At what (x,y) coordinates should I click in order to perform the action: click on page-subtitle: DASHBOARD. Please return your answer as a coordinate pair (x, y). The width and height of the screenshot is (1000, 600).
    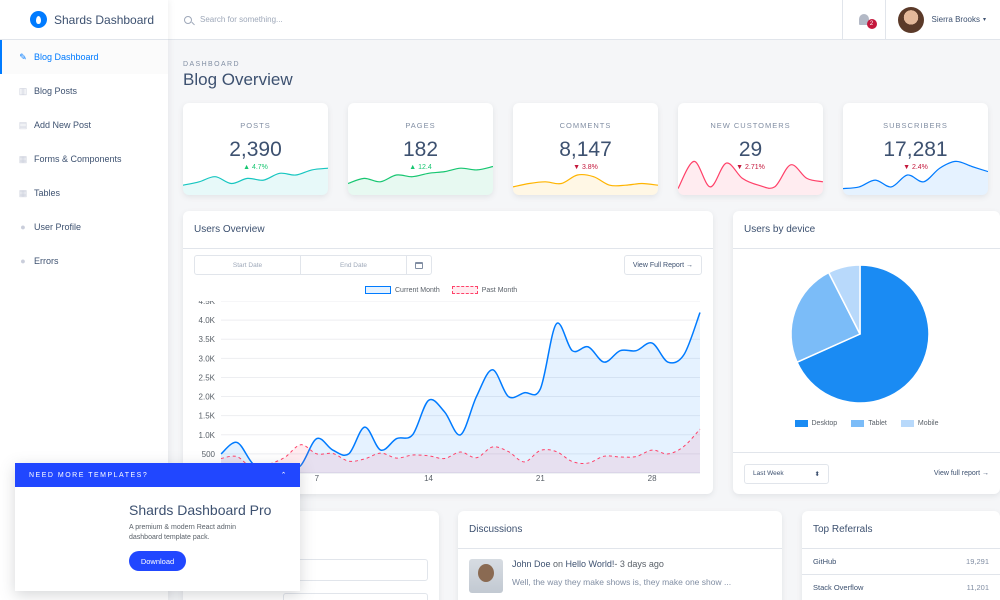
    Looking at the image, I should click on (211, 64).